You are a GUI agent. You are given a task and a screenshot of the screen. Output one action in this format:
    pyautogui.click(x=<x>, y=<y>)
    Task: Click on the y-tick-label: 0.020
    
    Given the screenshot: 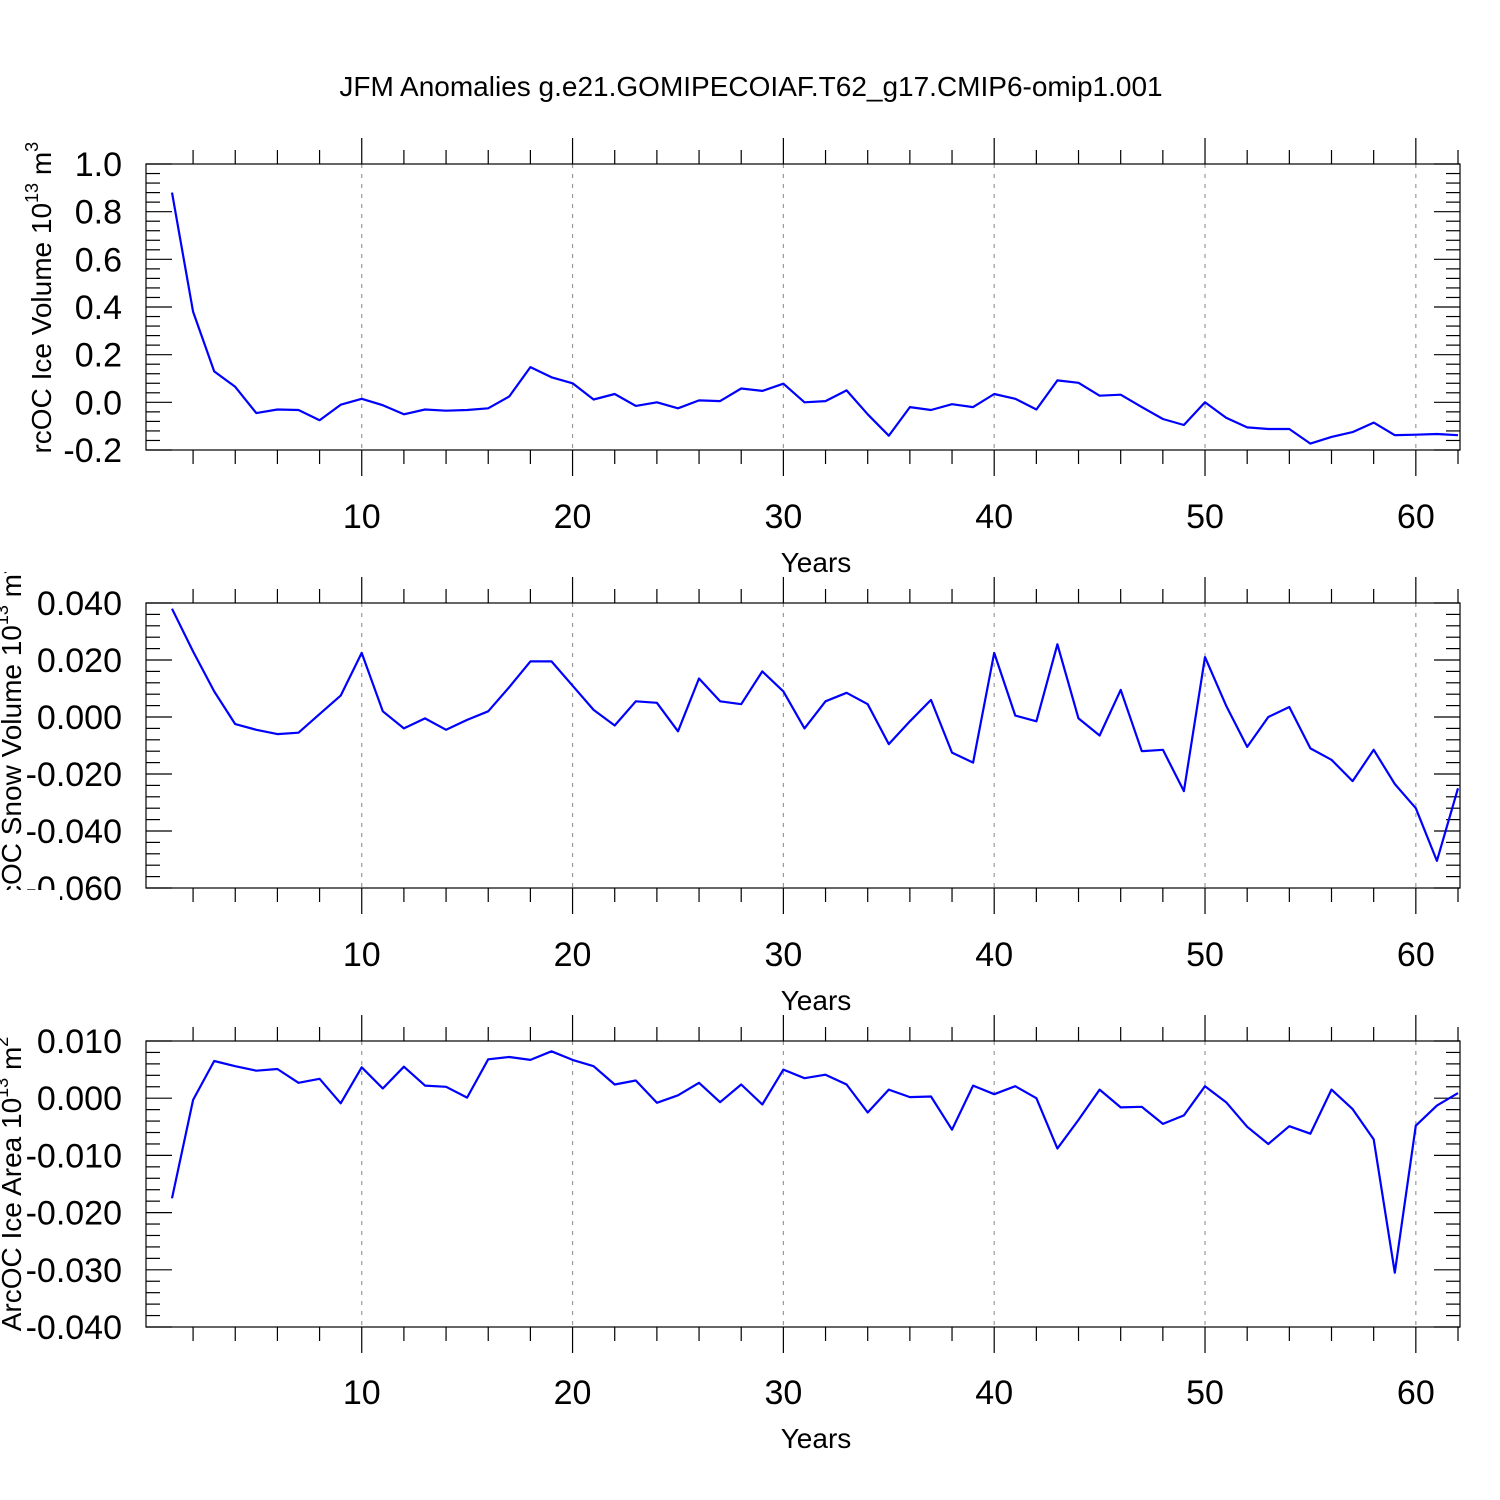 What is the action you would take?
    pyautogui.click(x=79, y=661)
    